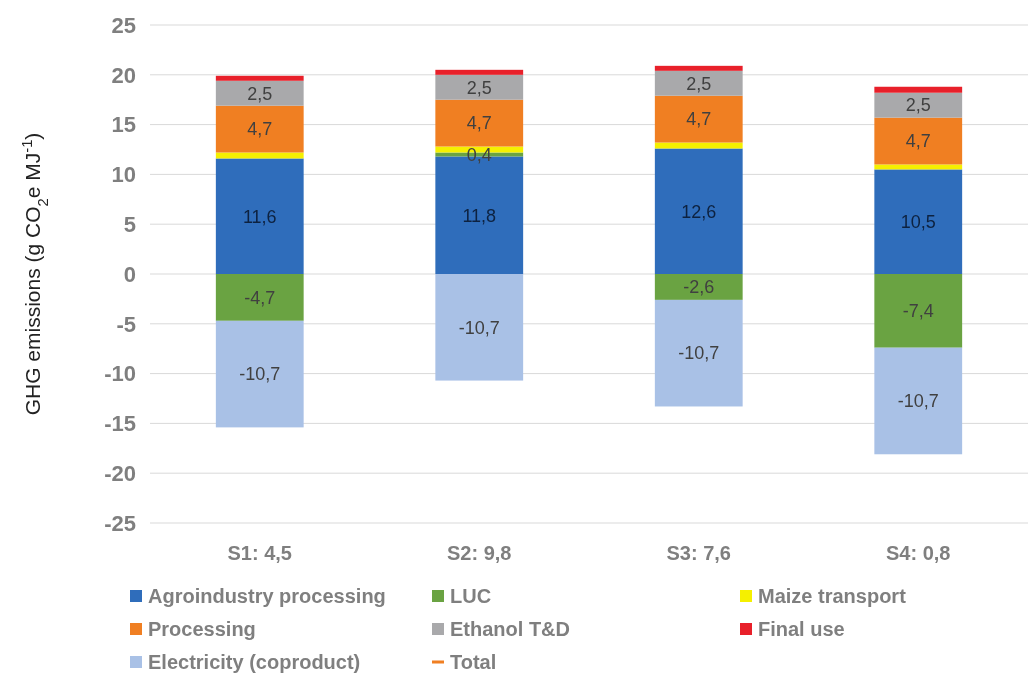 Image resolution: width=1028 pixels, height=673 pixels. Describe the element at coordinates (120, 374) in the screenshot. I see `y-tick-label: -10` at that location.